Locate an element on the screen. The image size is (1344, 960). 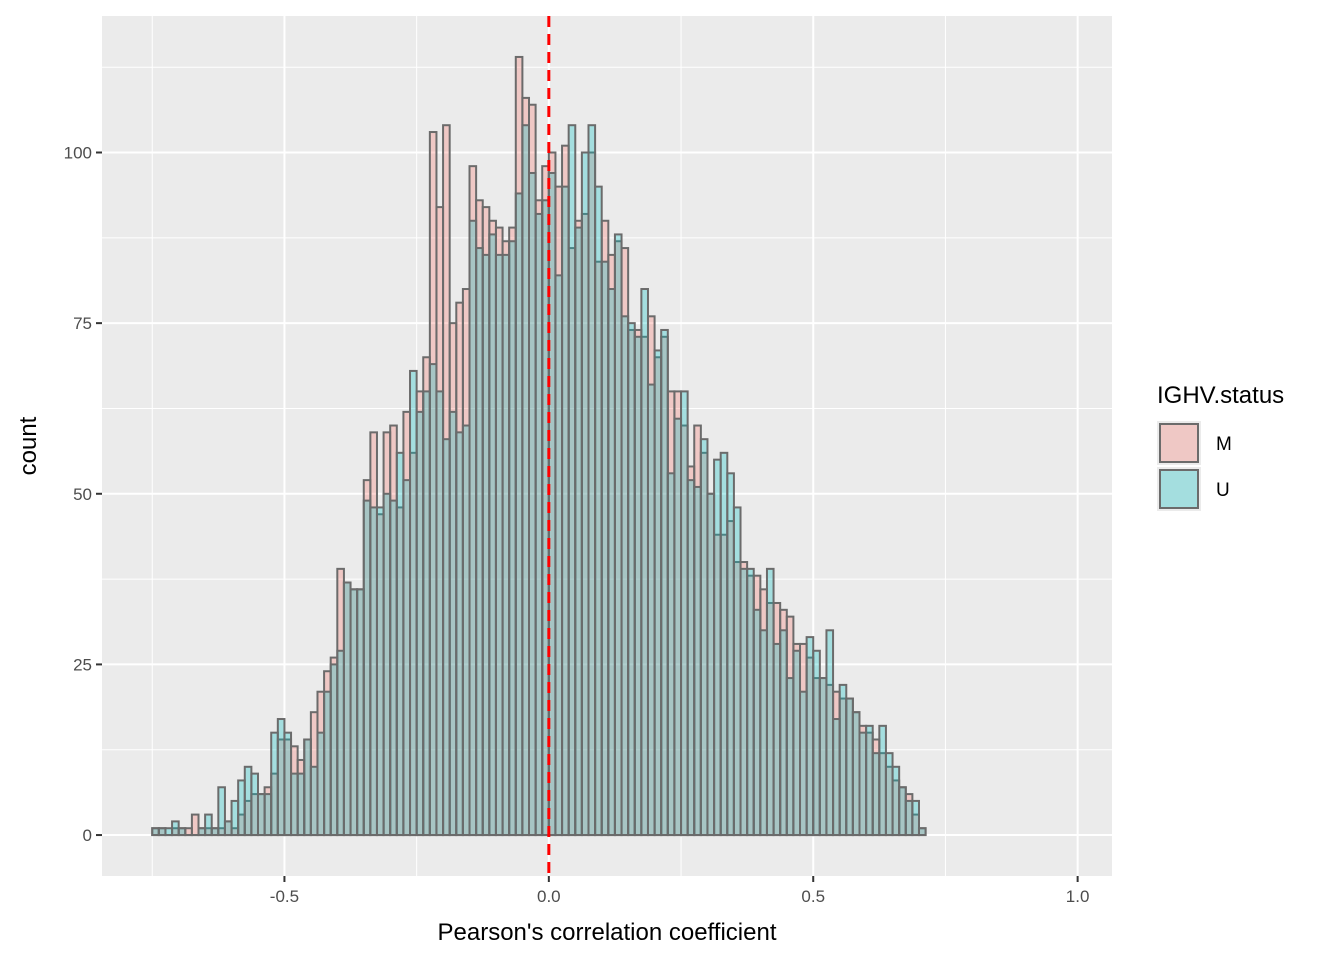
legend-swatch-u is located at coordinates (1179, 489).